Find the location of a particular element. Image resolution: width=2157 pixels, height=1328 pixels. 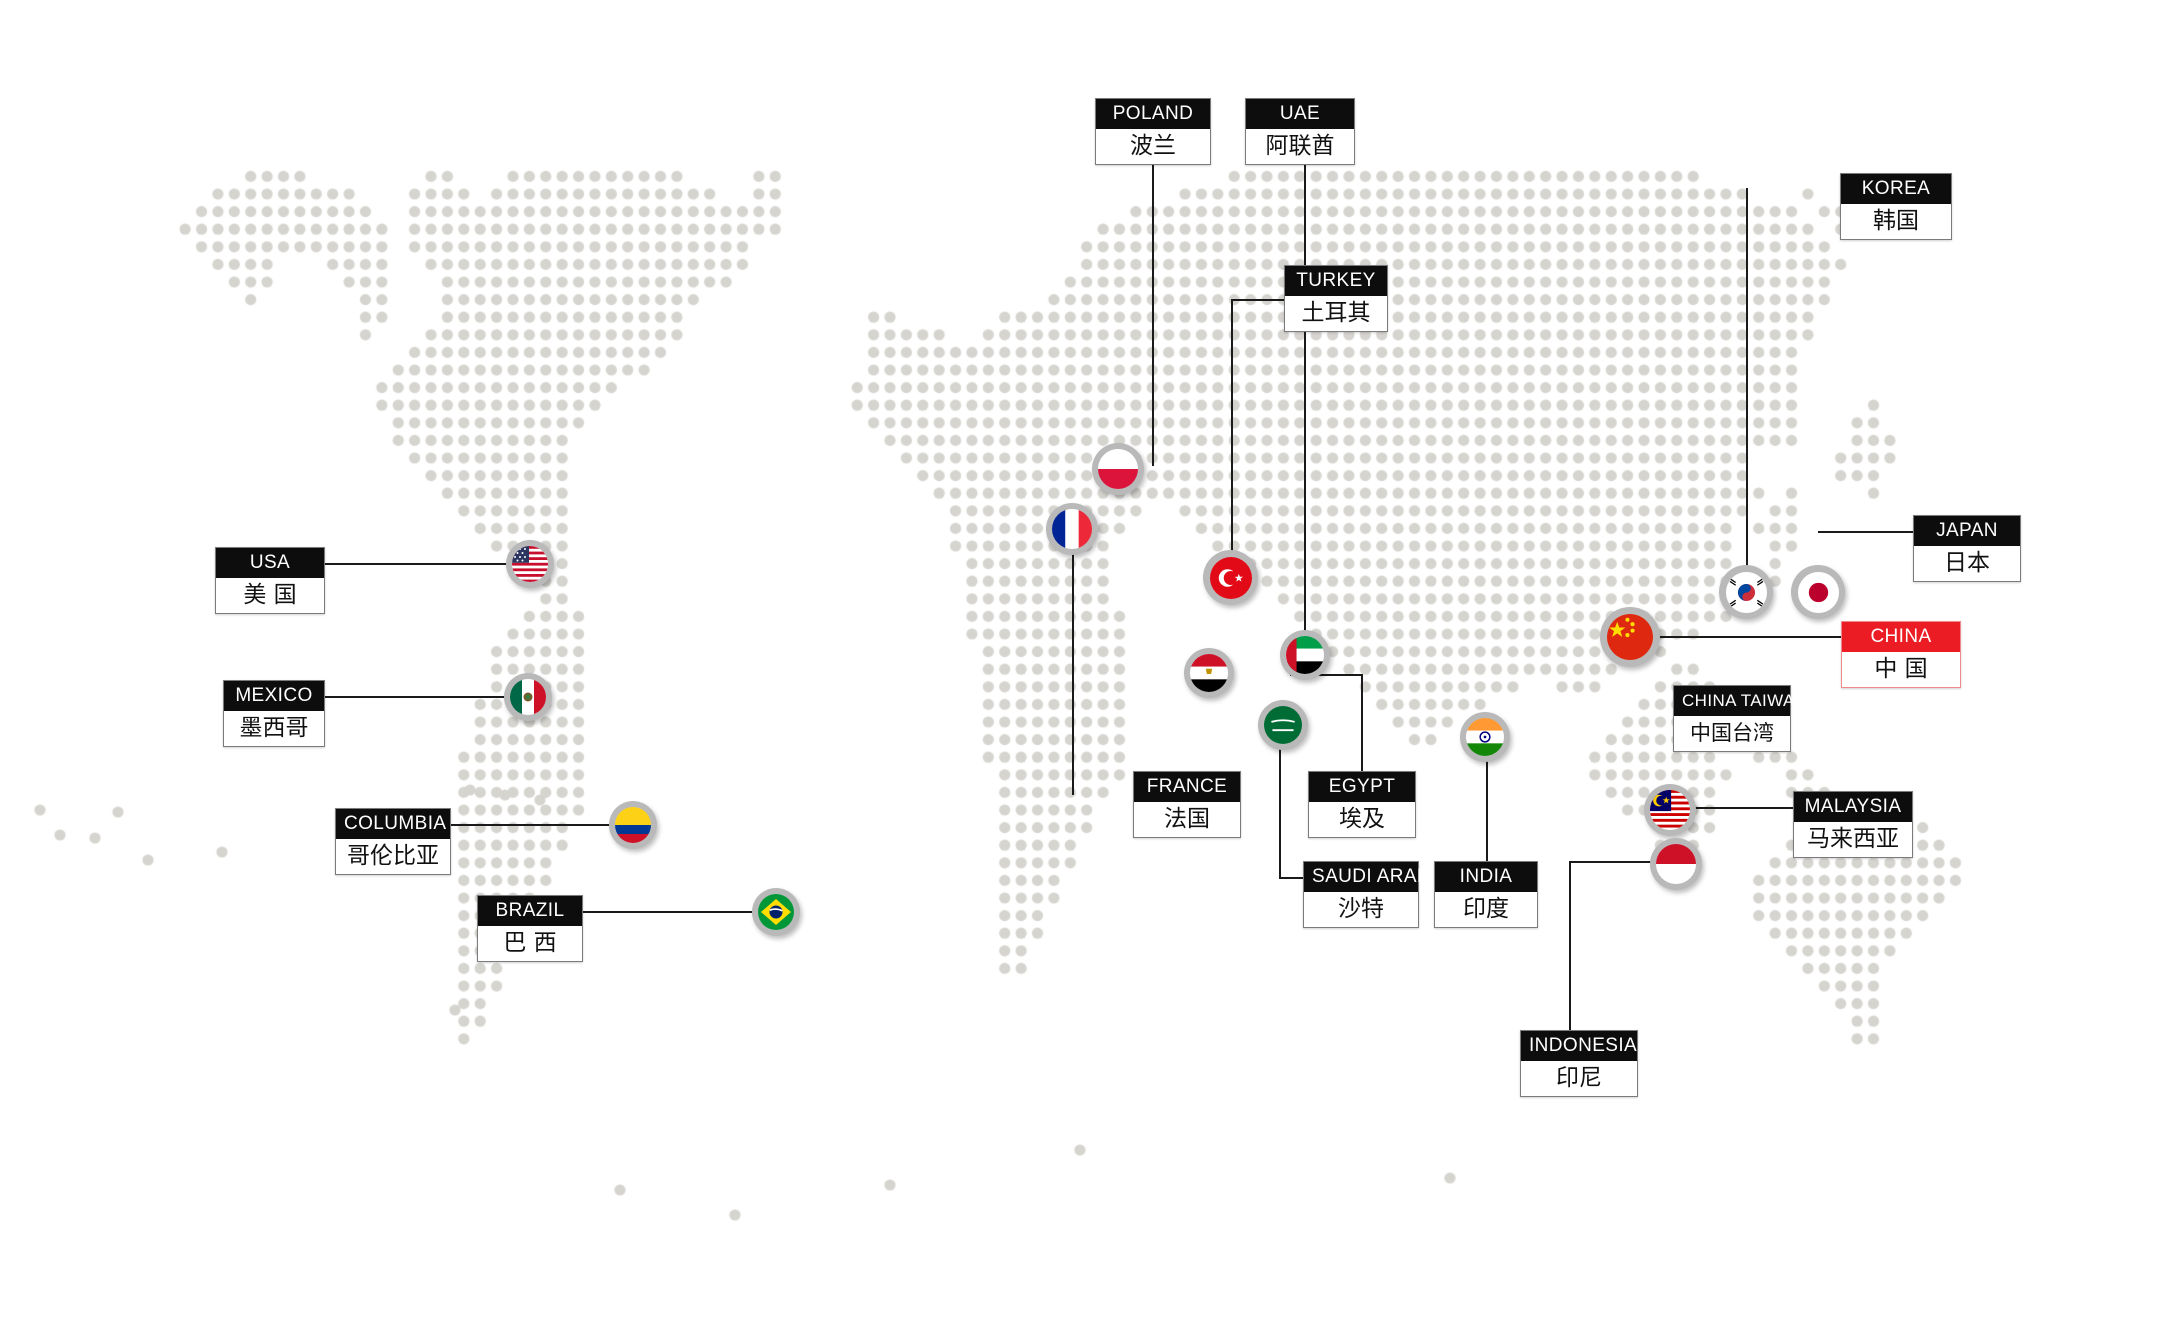

label-columbia: COLUMBIA 哥伦比亚 is located at coordinates (393, 841).